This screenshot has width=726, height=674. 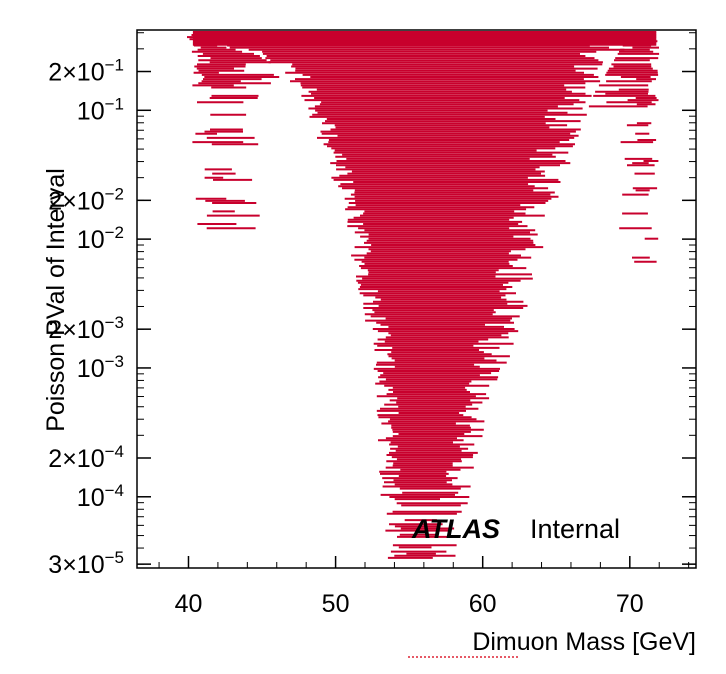 I want to click on y-tick-label-6: 2×10⁻⁴, so click(x=86, y=457).